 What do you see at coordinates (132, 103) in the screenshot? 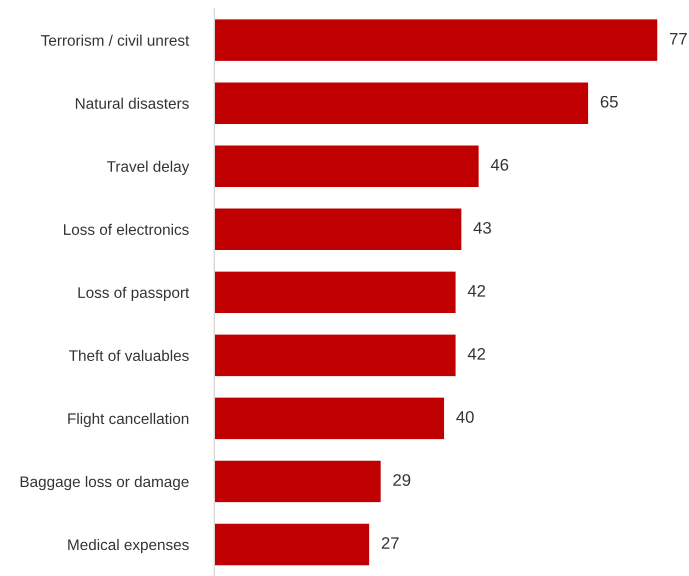
I see `y-tick-label: Natural disasters` at bounding box center [132, 103].